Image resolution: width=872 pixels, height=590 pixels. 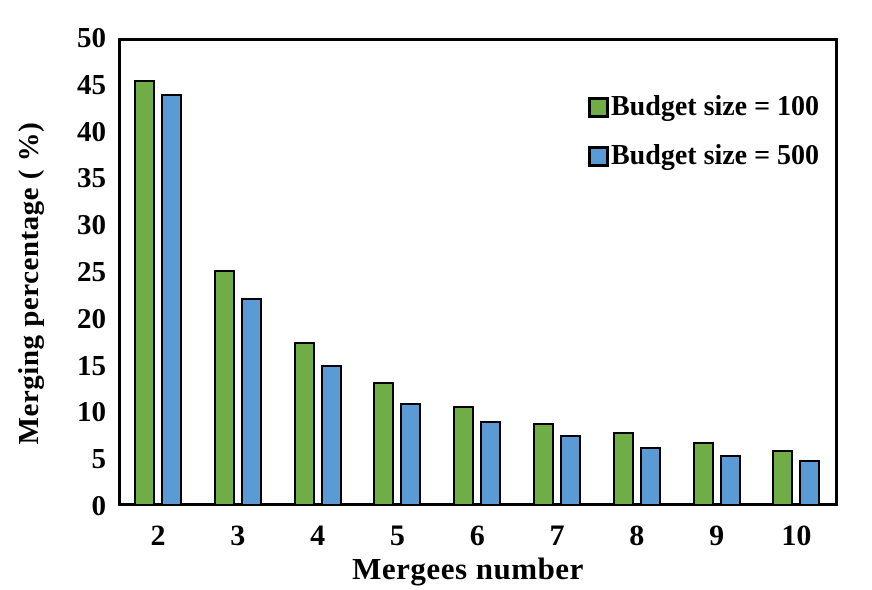 I want to click on x-axis-title: Mergees number, so click(x=468, y=568).